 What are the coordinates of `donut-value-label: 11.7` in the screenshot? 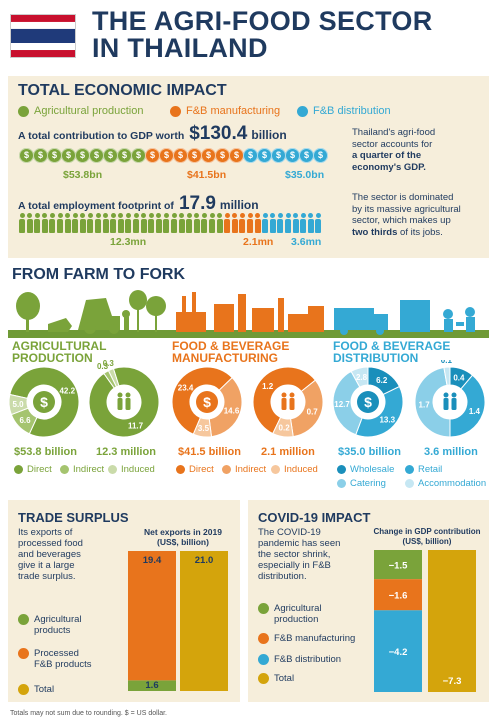 It's located at (136, 425).